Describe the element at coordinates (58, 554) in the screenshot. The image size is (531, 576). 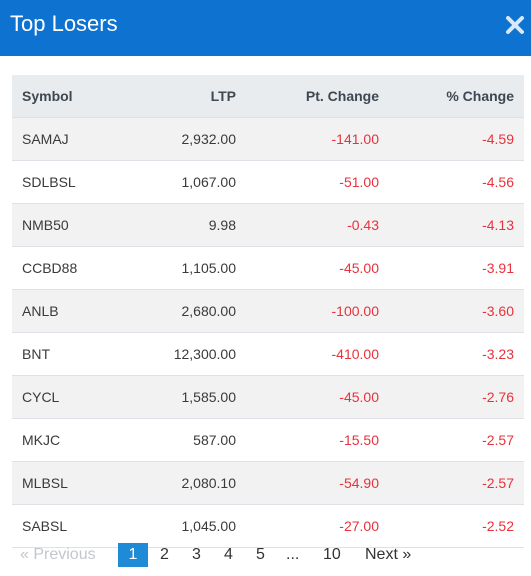
I see `previous-page-link: « Previous` at that location.